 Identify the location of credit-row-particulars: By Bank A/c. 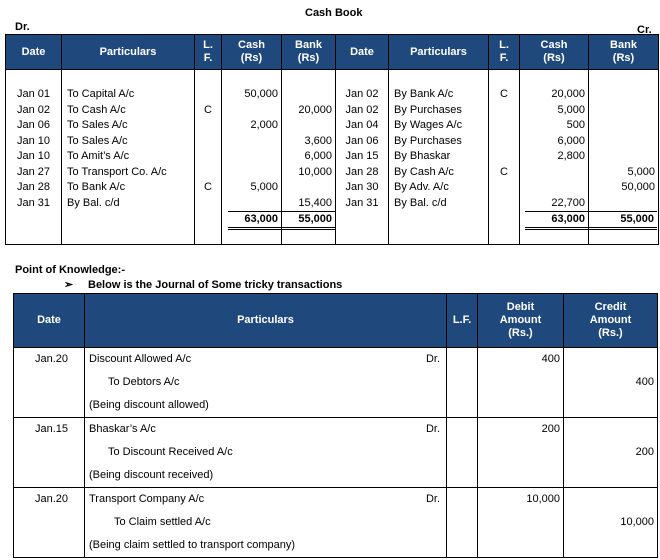
(424, 94).